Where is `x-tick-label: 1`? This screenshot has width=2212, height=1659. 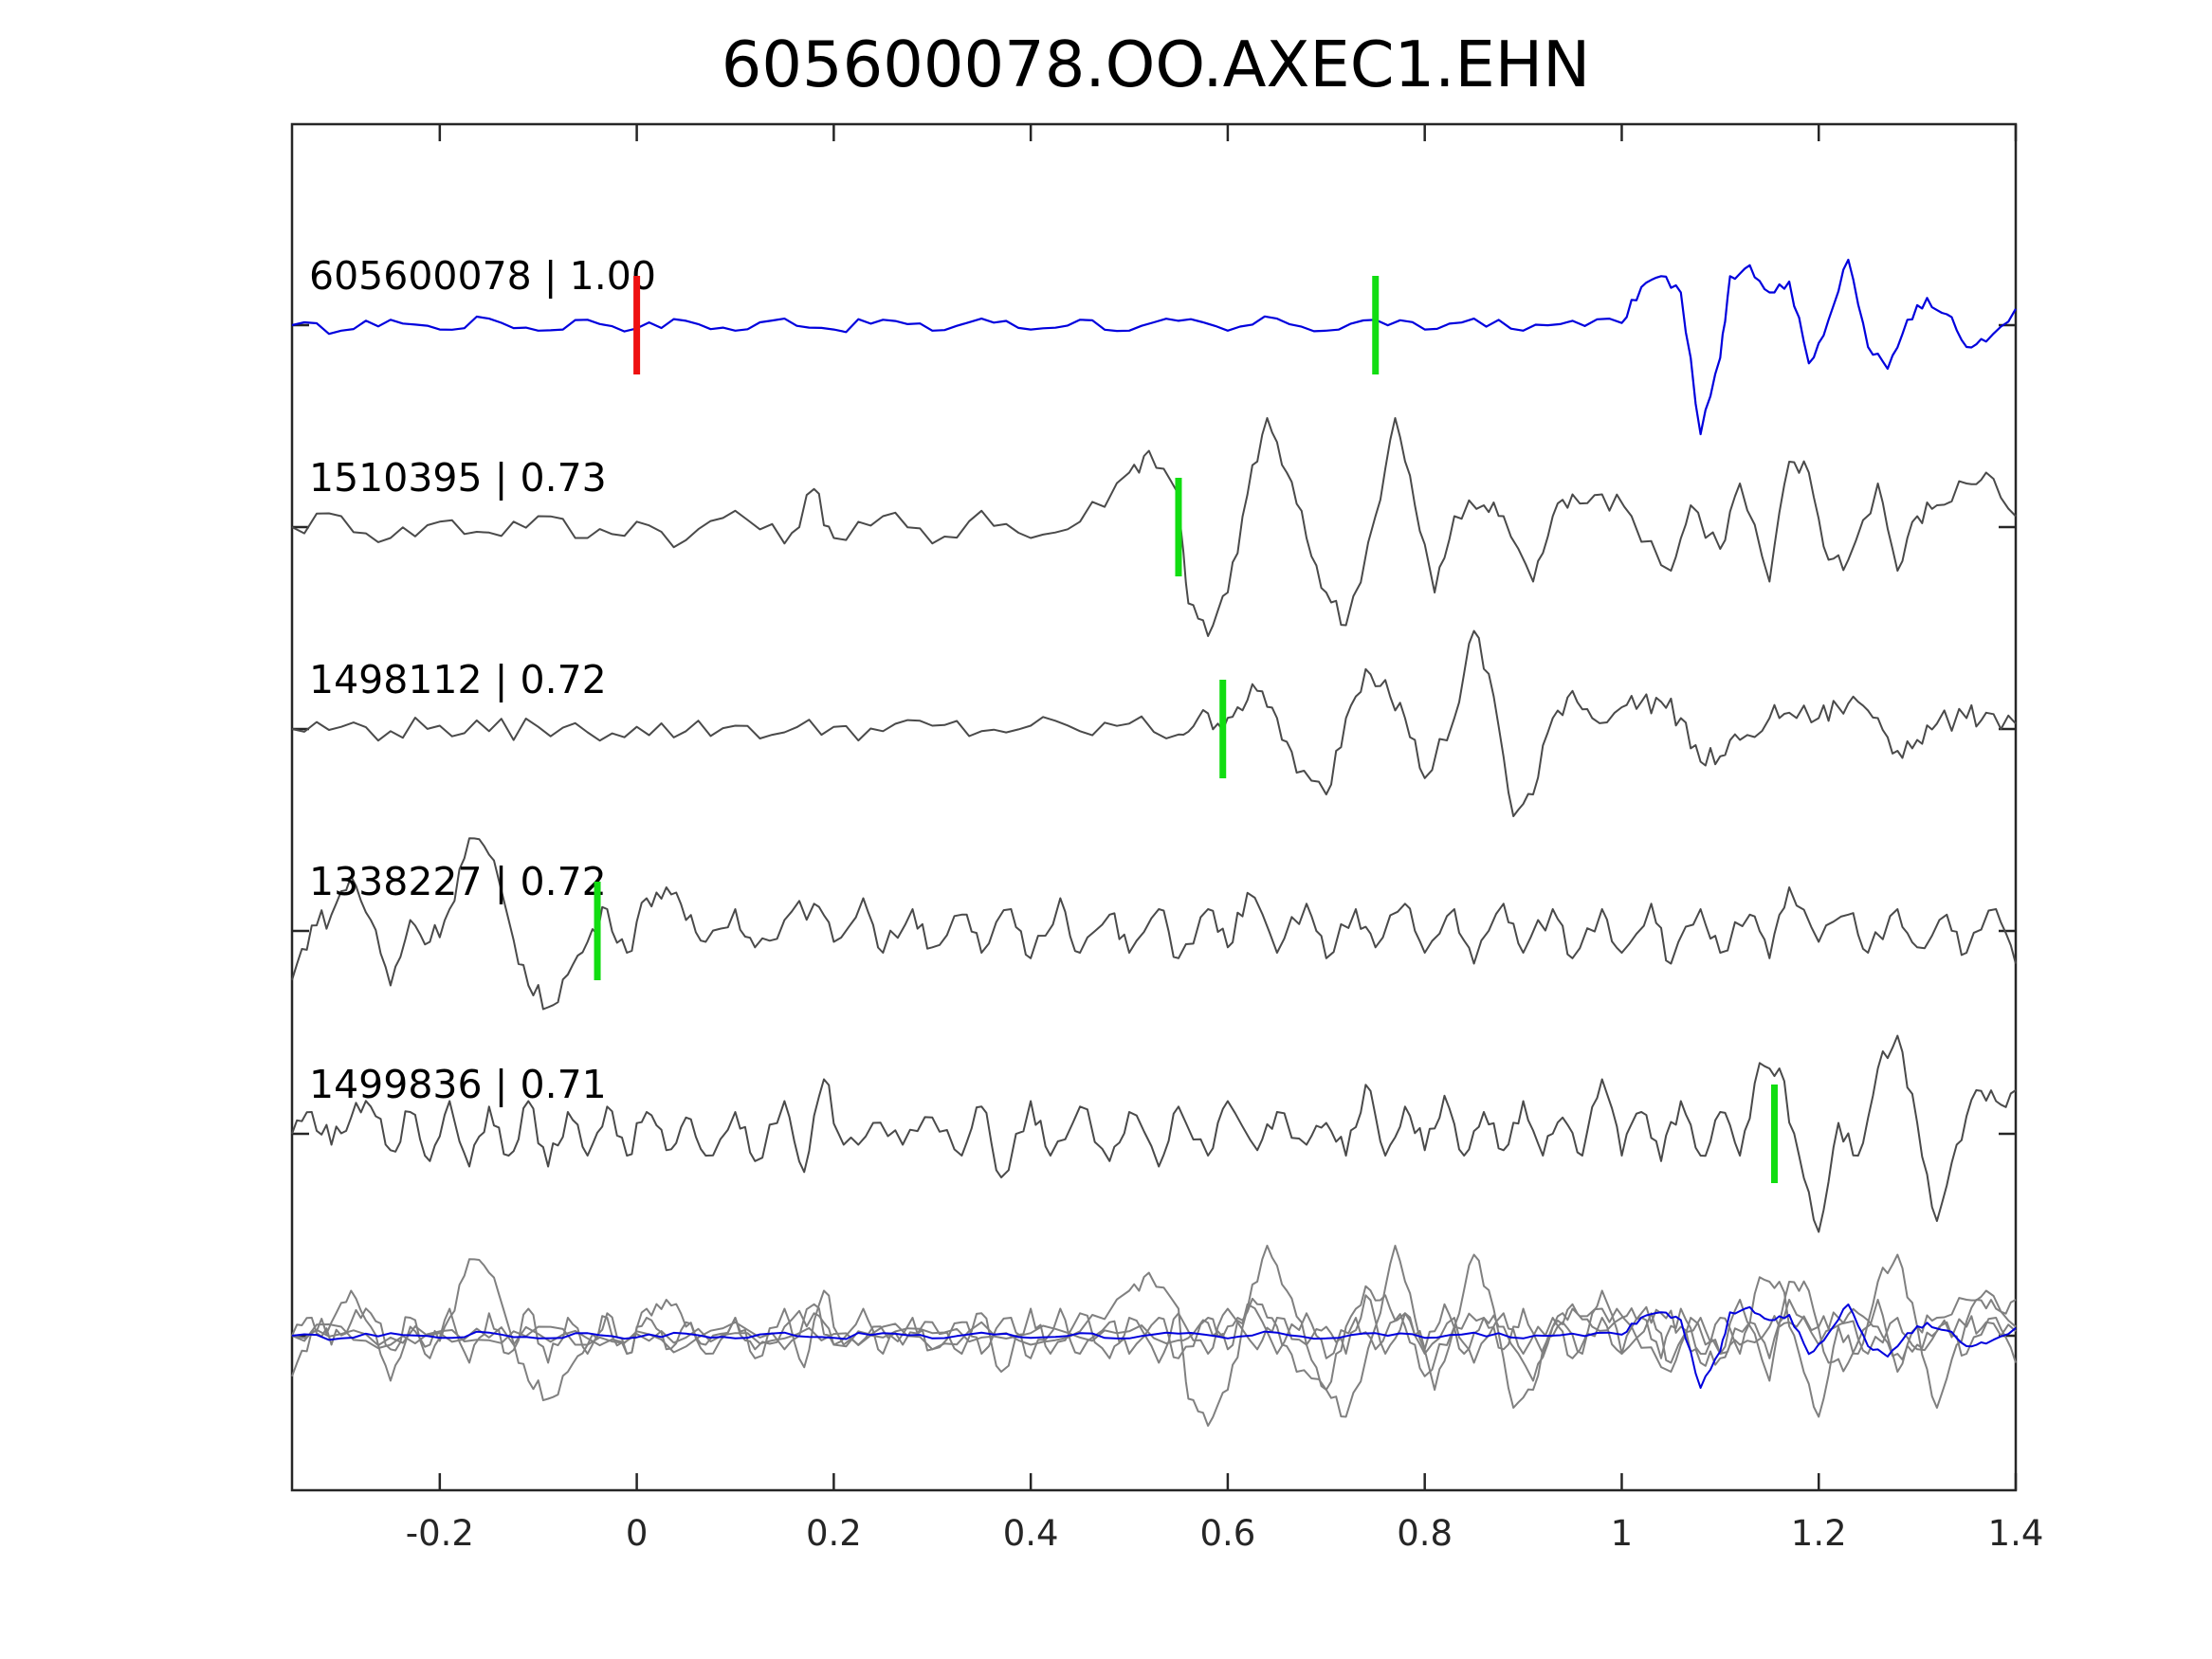
x-tick-label: 1 is located at coordinates (1622, 1533).